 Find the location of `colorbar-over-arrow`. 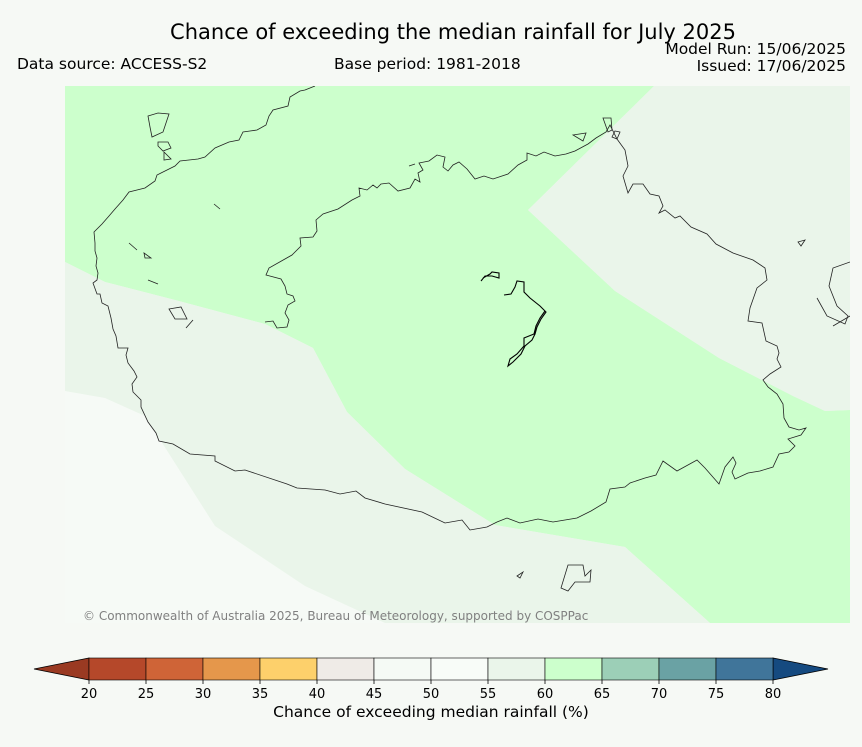

colorbar-over-arrow is located at coordinates (800, 669).